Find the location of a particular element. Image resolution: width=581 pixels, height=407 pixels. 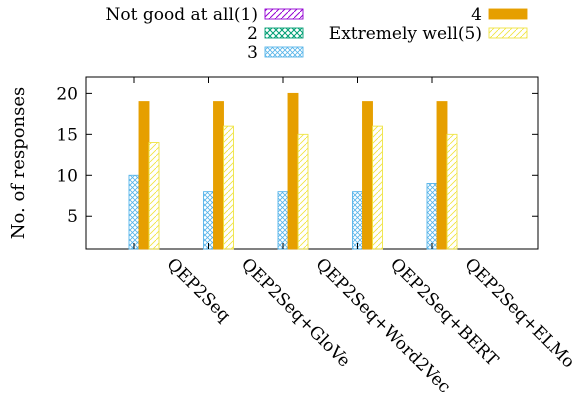

legend-label-1: 2 is located at coordinates (252, 34).